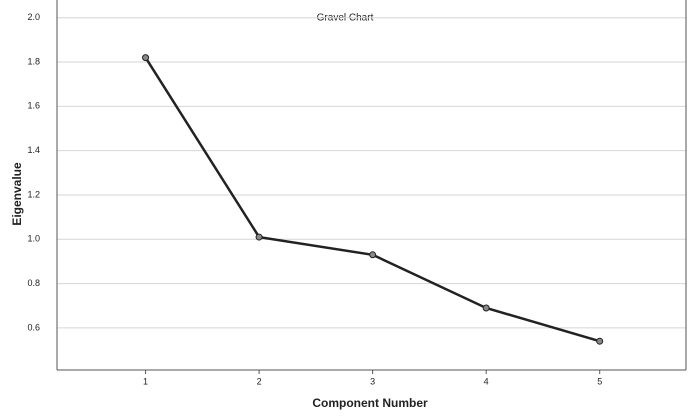  I want to click on x-tick-label: 4, so click(486, 381).